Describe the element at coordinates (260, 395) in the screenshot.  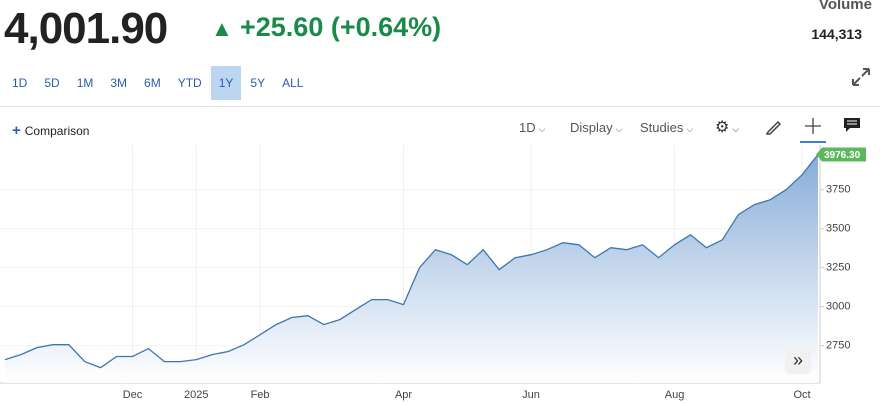
I see `x-tick-label: Feb` at that location.